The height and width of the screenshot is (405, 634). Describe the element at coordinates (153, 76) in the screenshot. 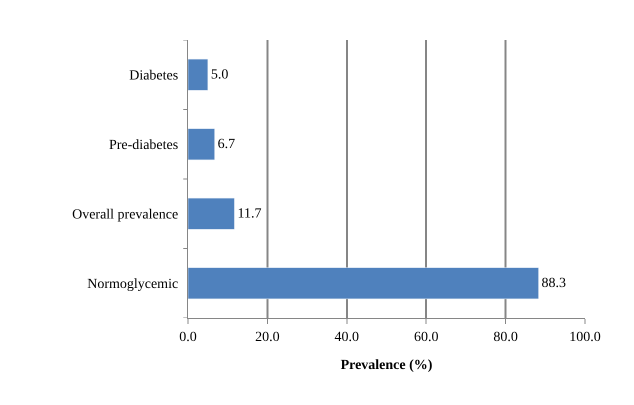

I see `y-tick-label: Diabetes` at that location.